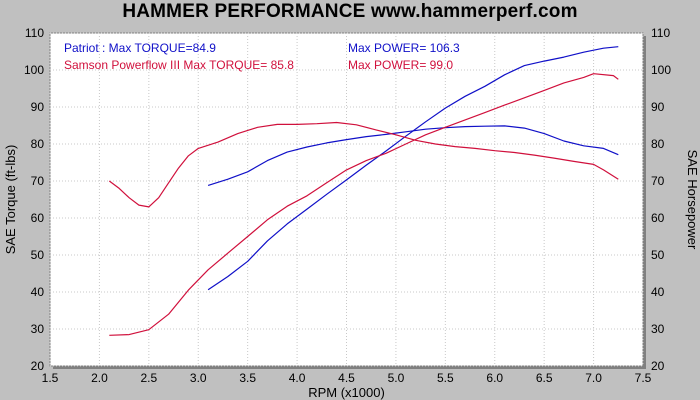 Image resolution: width=700 pixels, height=400 pixels. Describe the element at coordinates (34, 33) in the screenshot. I see `y-tick-label: 110` at that location.